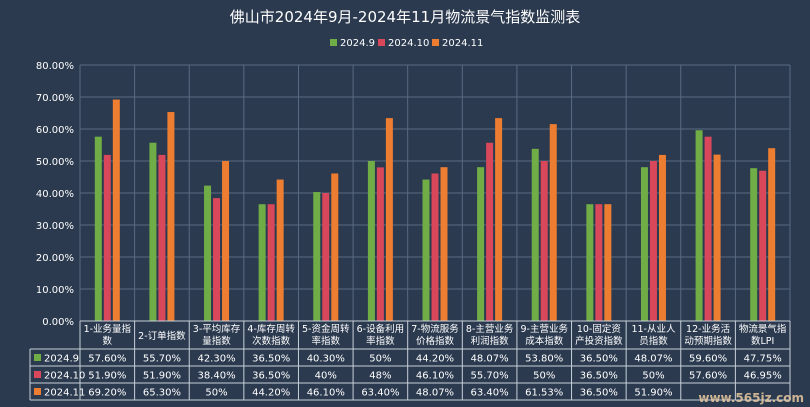 The height and width of the screenshot is (407, 810). Describe the element at coordinates (599, 341) in the screenshot. I see `category-label-9: 产投资指数` at that location.